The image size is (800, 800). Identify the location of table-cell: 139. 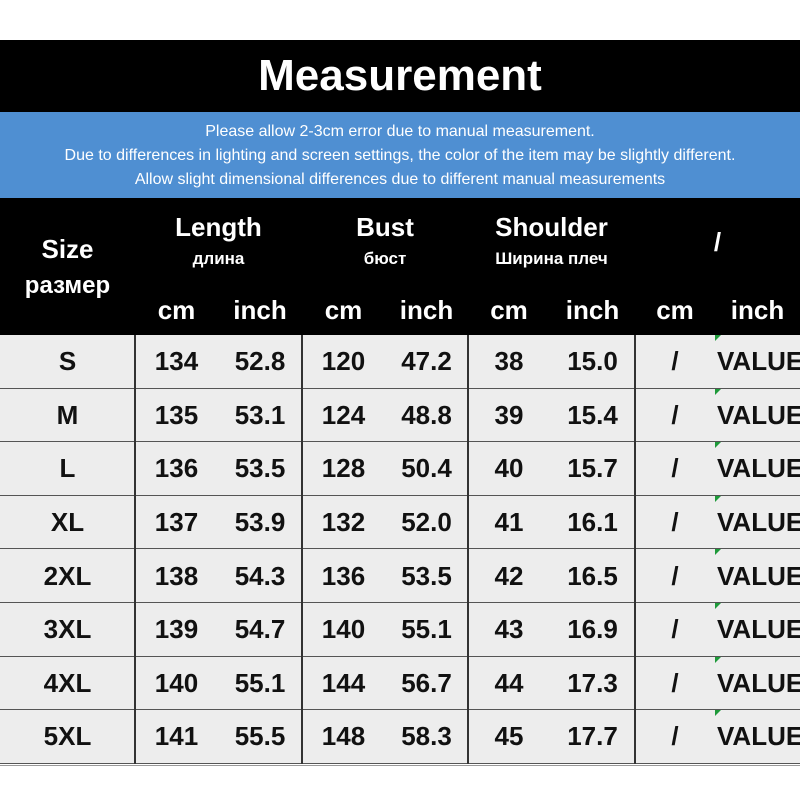
(176, 629).